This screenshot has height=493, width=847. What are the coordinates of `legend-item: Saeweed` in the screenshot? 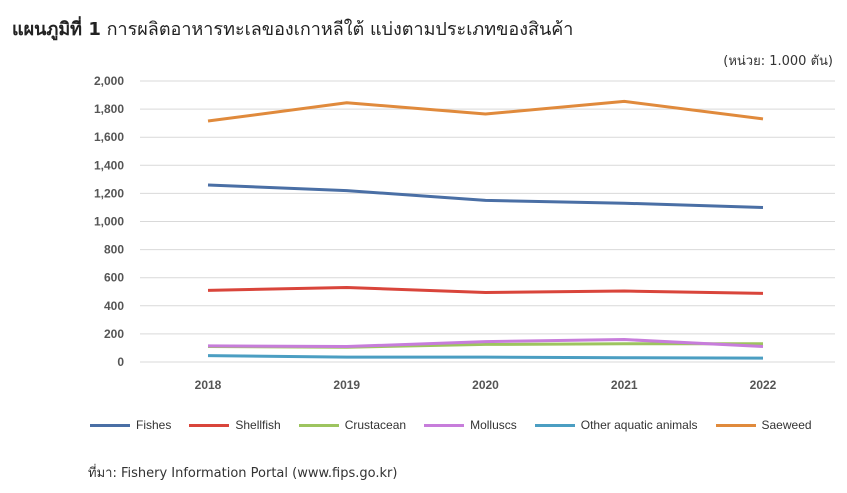 It's located at (763, 425).